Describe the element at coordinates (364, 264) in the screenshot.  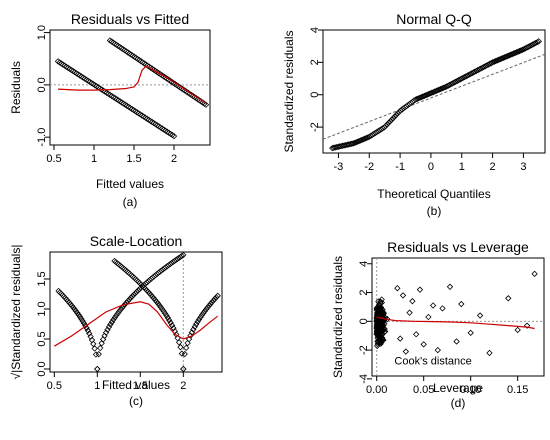
I see `y-tick-label: 4` at that location.